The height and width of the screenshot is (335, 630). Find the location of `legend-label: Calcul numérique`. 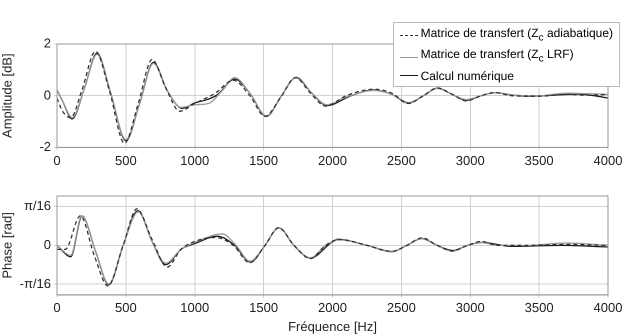

legend-label: Calcul numérique is located at coordinates (467, 76).